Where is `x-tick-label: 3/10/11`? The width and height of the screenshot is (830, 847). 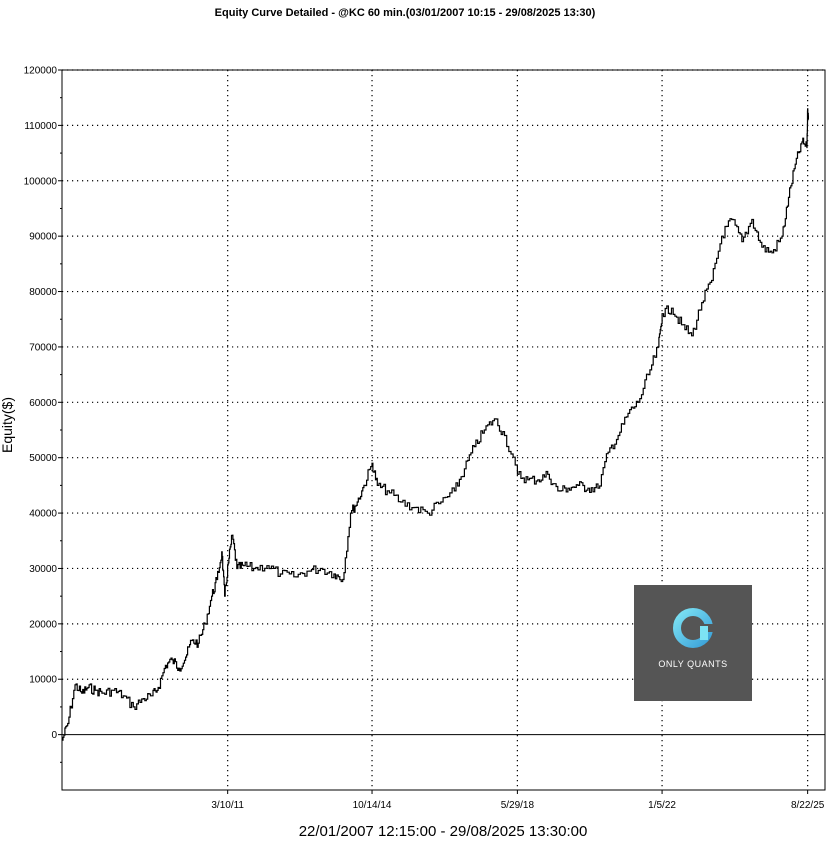
x-tick-label: 3/10/11 is located at coordinates (227, 805).